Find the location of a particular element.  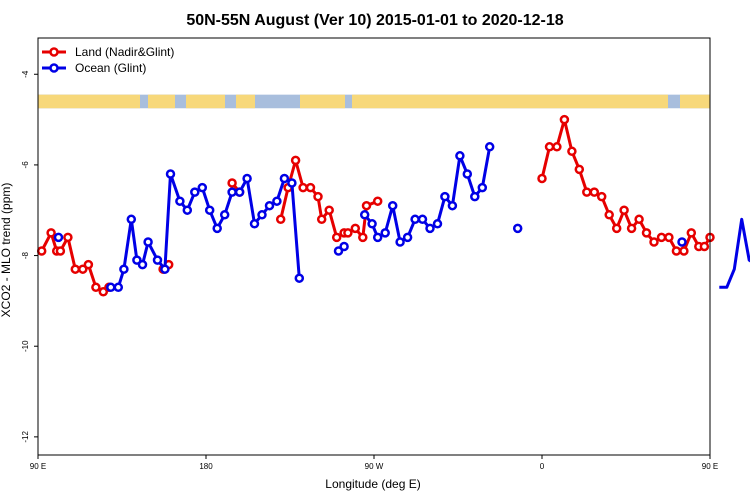

y-tick-label: -8 is located at coordinates (25, 255).